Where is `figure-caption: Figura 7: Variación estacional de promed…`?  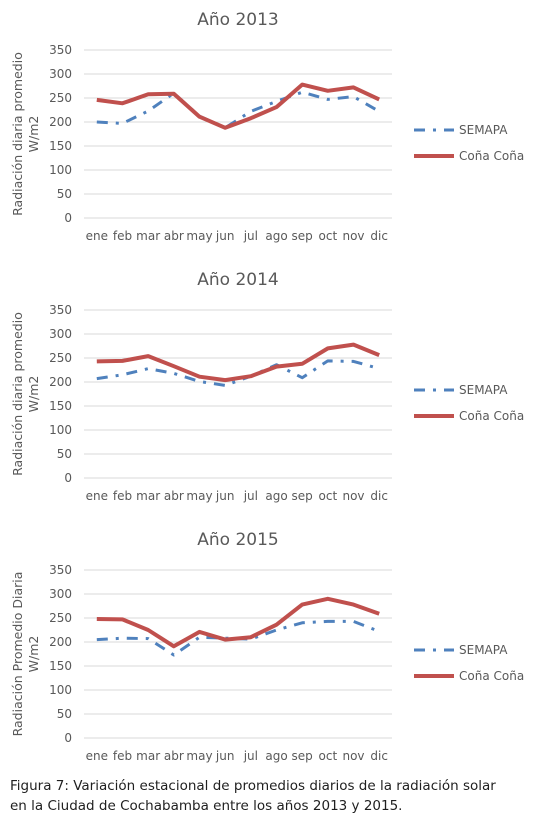 figure-caption: Figura 7: Variación estacional de promed… is located at coordinates (275, 796).